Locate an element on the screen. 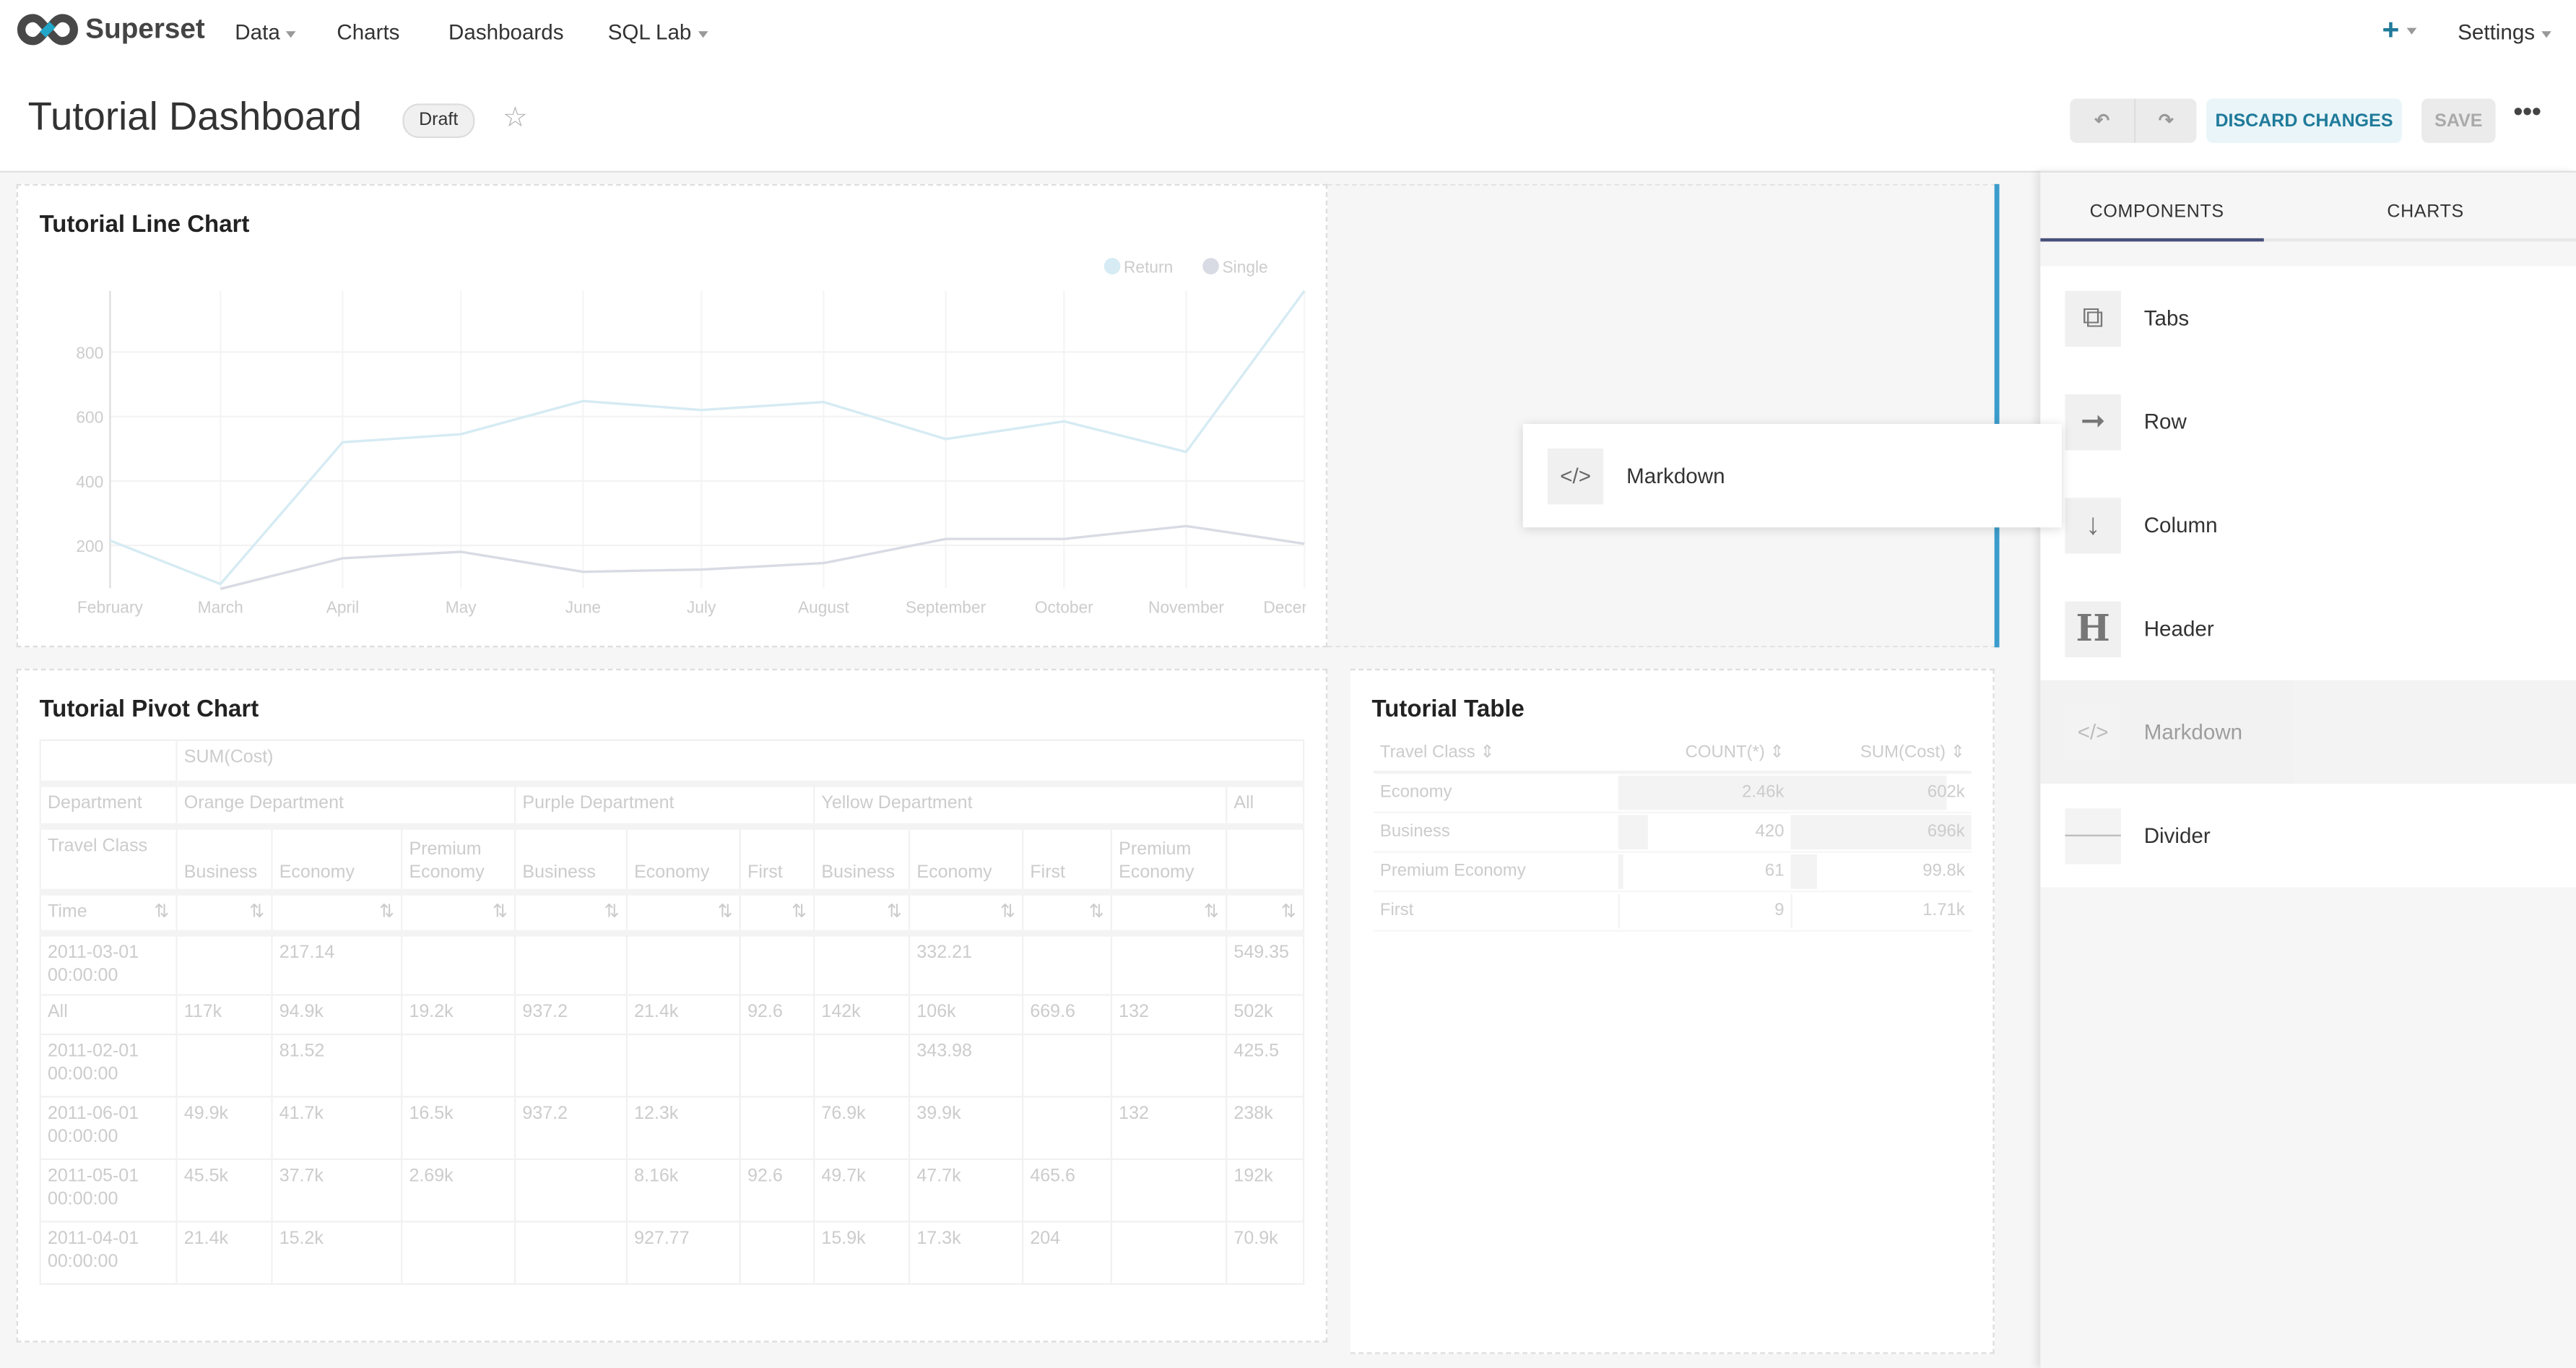 The width and height of the screenshot is (2576, 1368). table-cell: Economy is located at coordinates (1495, 792).